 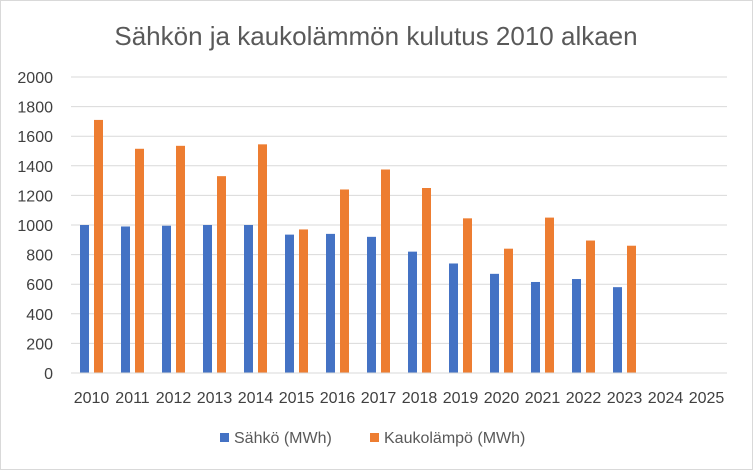 I want to click on bar-sahko-2021, so click(x=535, y=327).